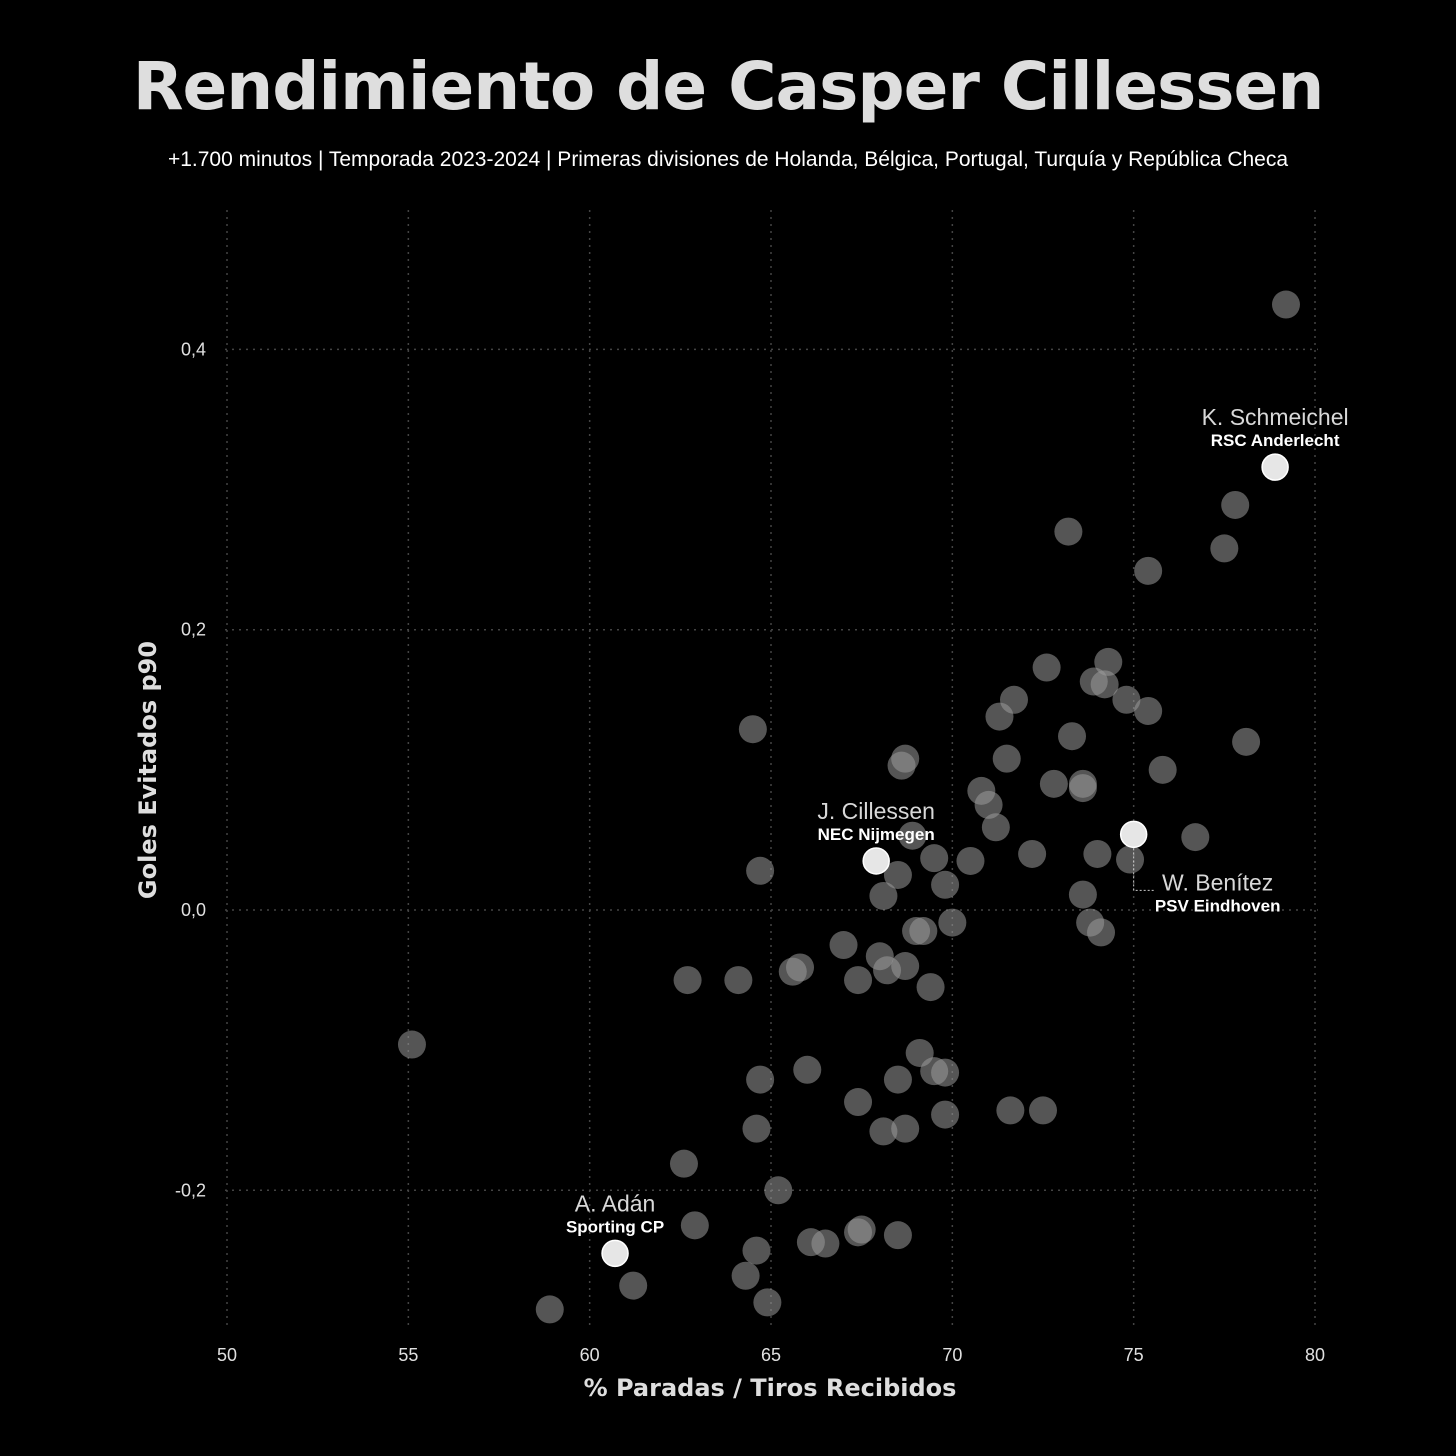 The width and height of the screenshot is (1456, 1456). What do you see at coordinates (1275, 417) in the screenshot?
I see `annotation-name: K. Schmeichel` at bounding box center [1275, 417].